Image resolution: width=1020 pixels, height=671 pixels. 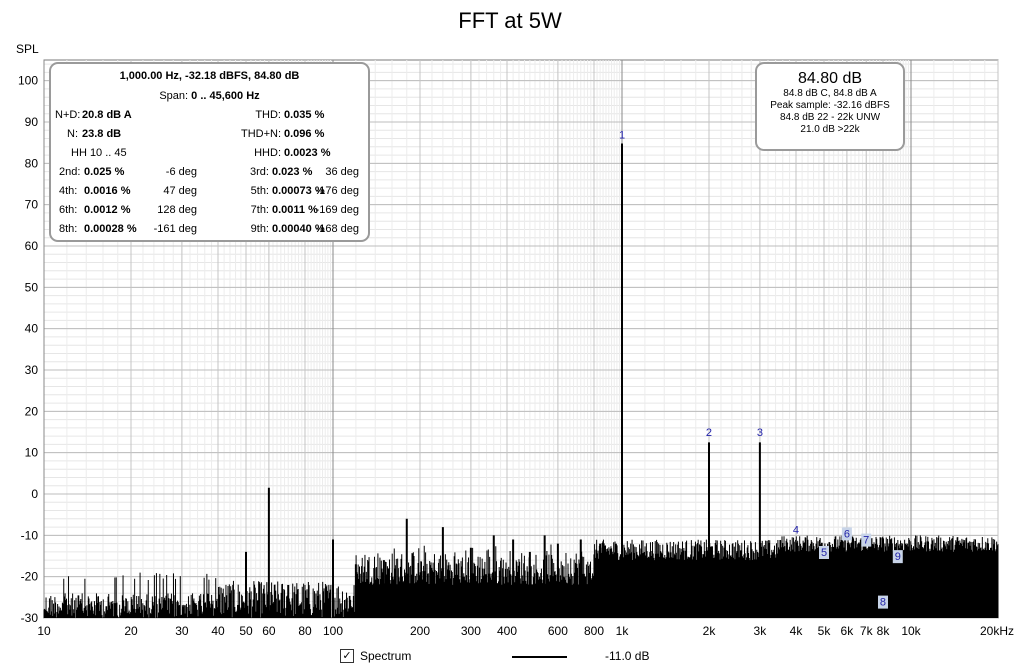 I want to click on x-tick-label: 50, so click(x=246, y=631).